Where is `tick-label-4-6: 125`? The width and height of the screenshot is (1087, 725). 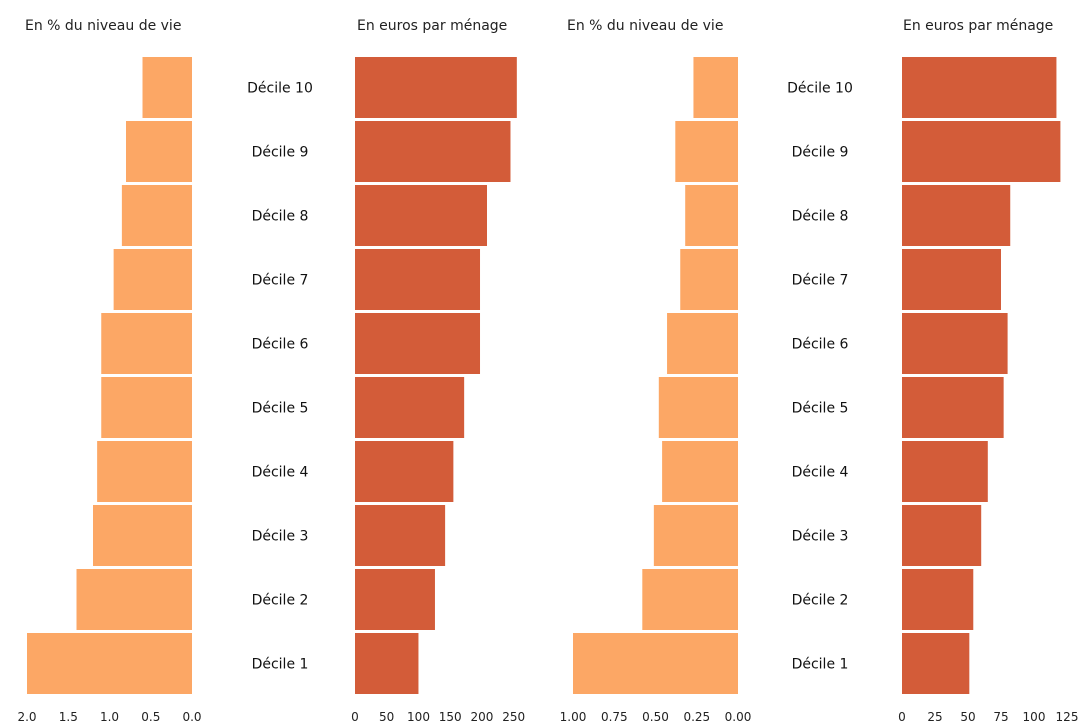 tick-label-4-6: 125 is located at coordinates (1067, 717).